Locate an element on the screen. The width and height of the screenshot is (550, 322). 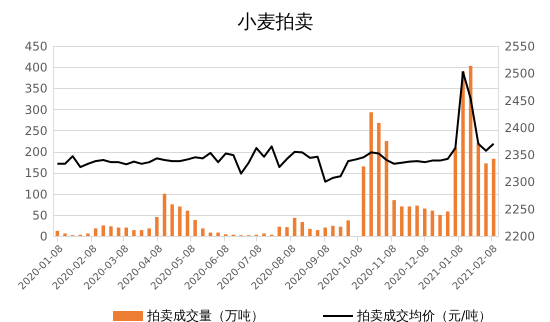
y2-tick-label: 2200 is located at coordinates (520, 237).